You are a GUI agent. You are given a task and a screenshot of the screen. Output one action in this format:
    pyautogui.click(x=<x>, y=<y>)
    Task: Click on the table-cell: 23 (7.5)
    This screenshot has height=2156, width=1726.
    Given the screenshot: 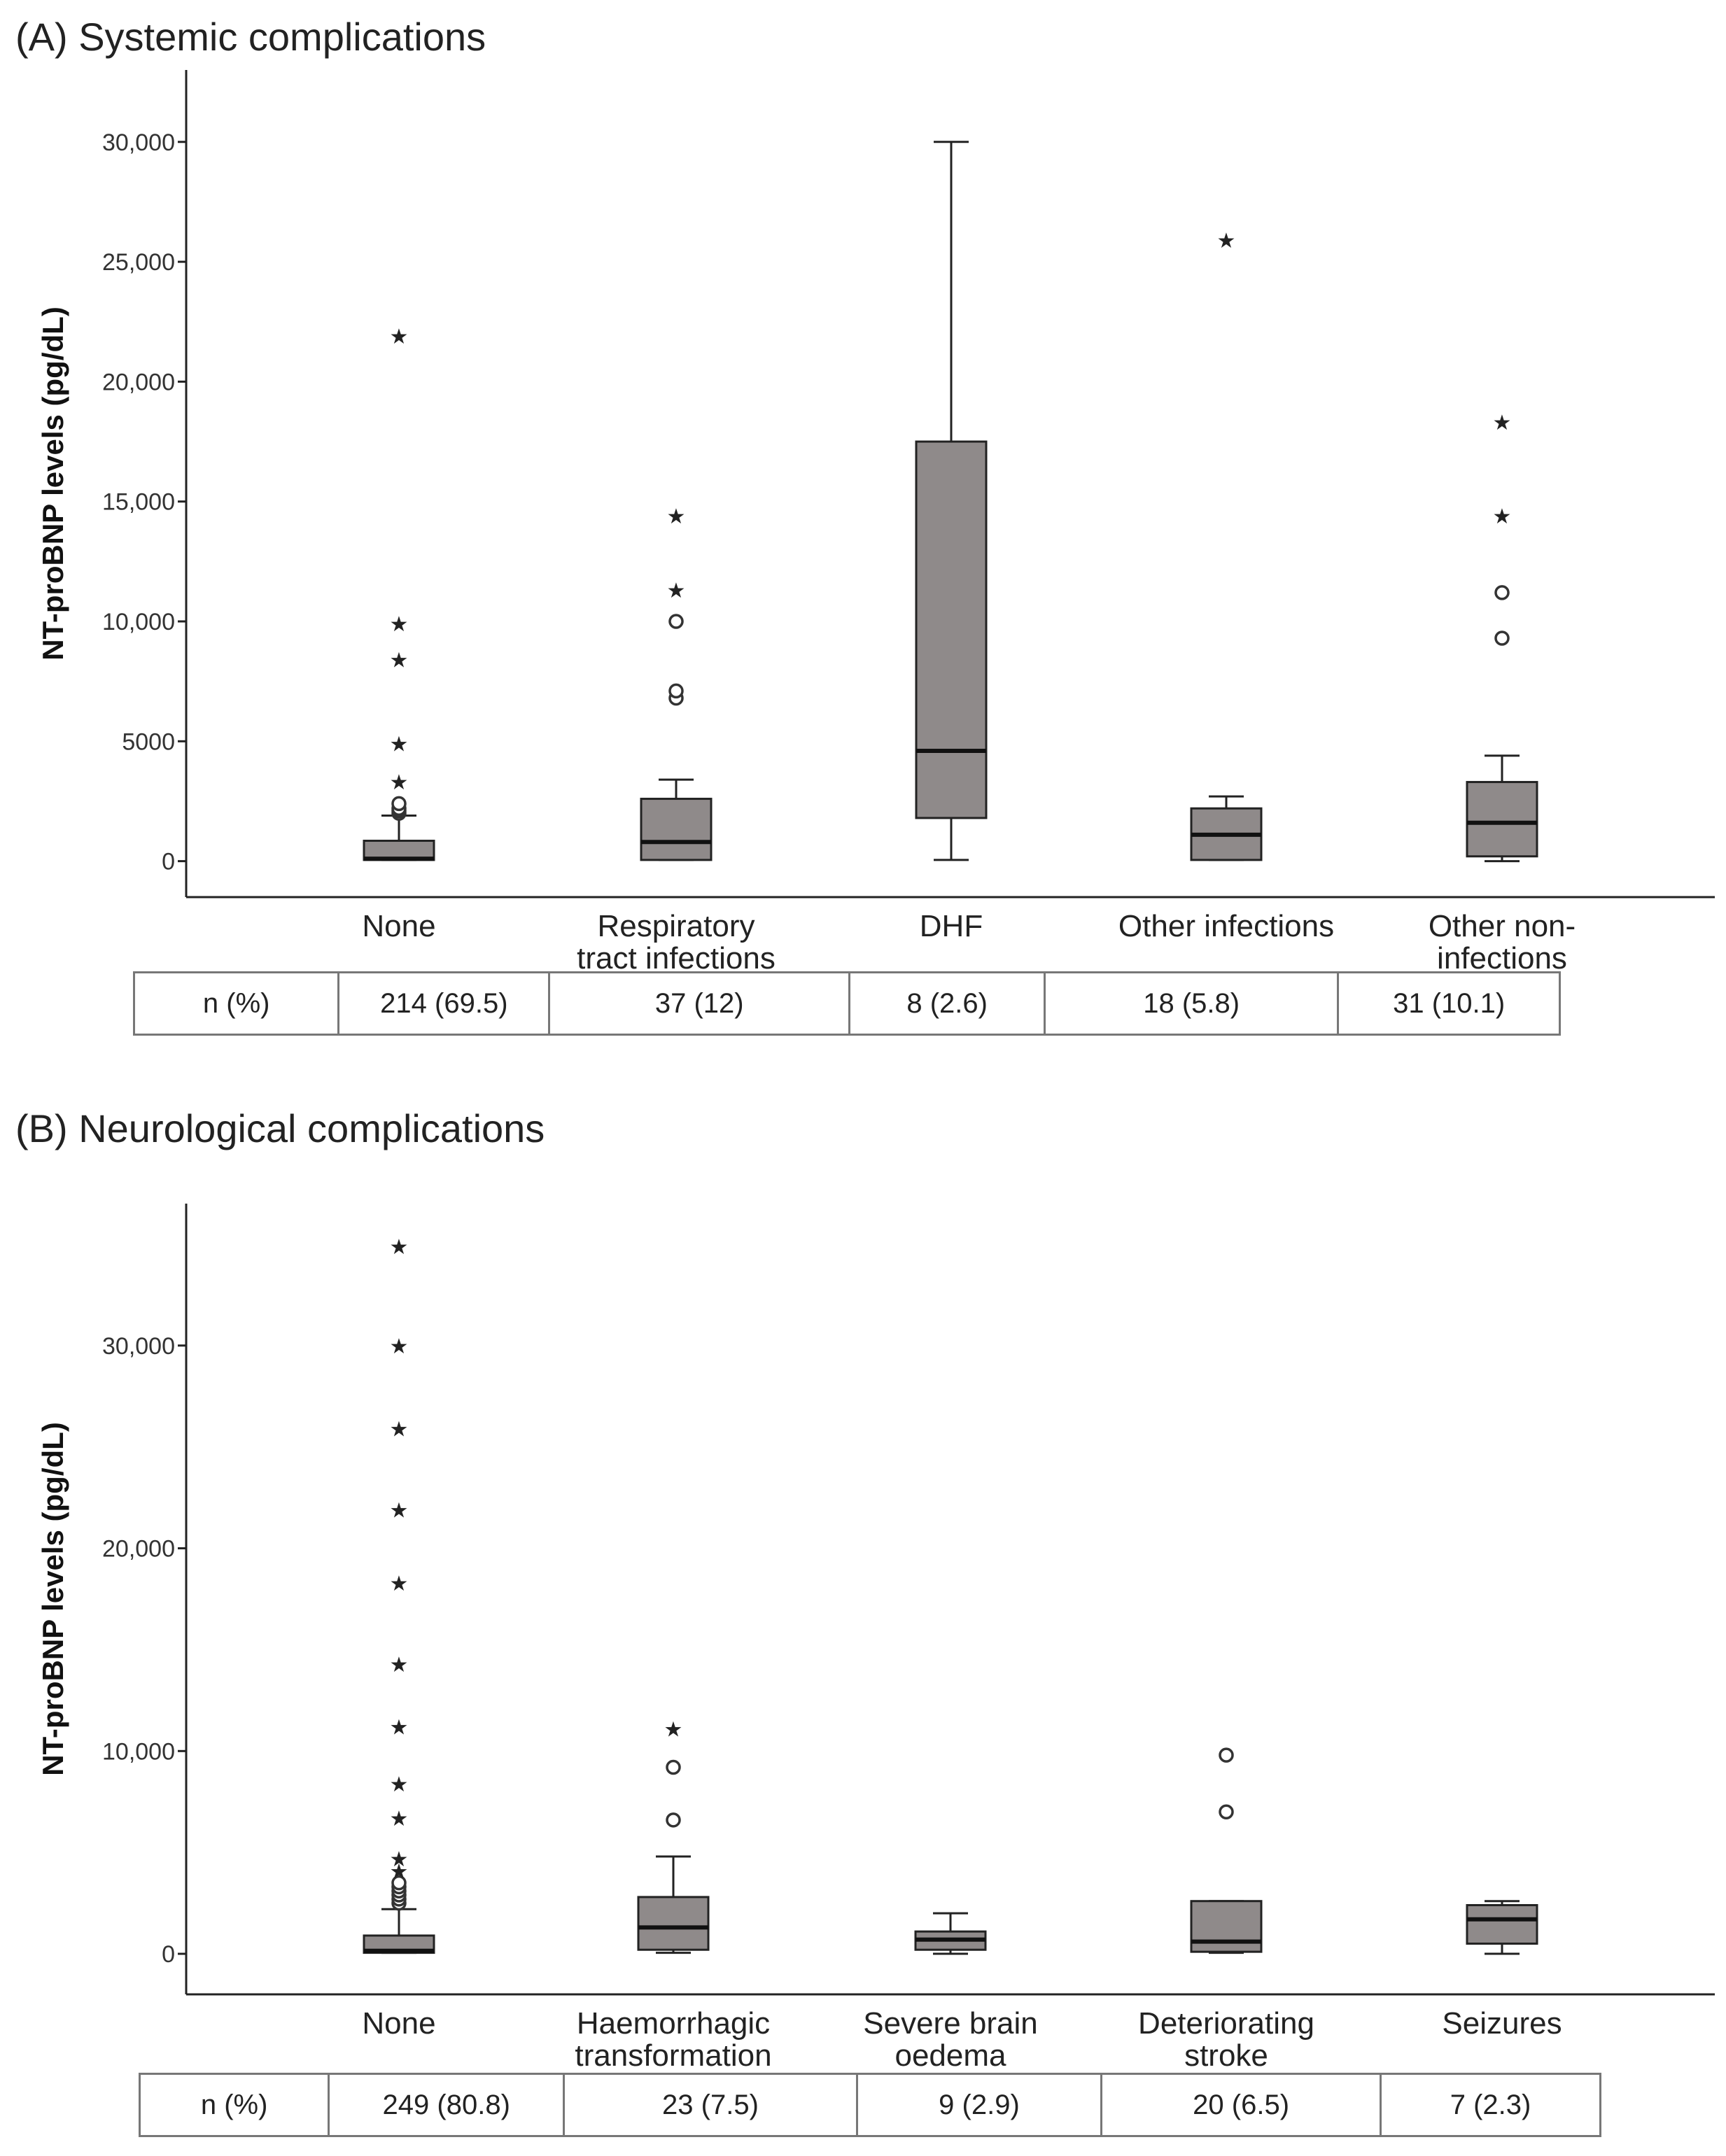 What is the action you would take?
    pyautogui.click(x=710, y=2105)
    